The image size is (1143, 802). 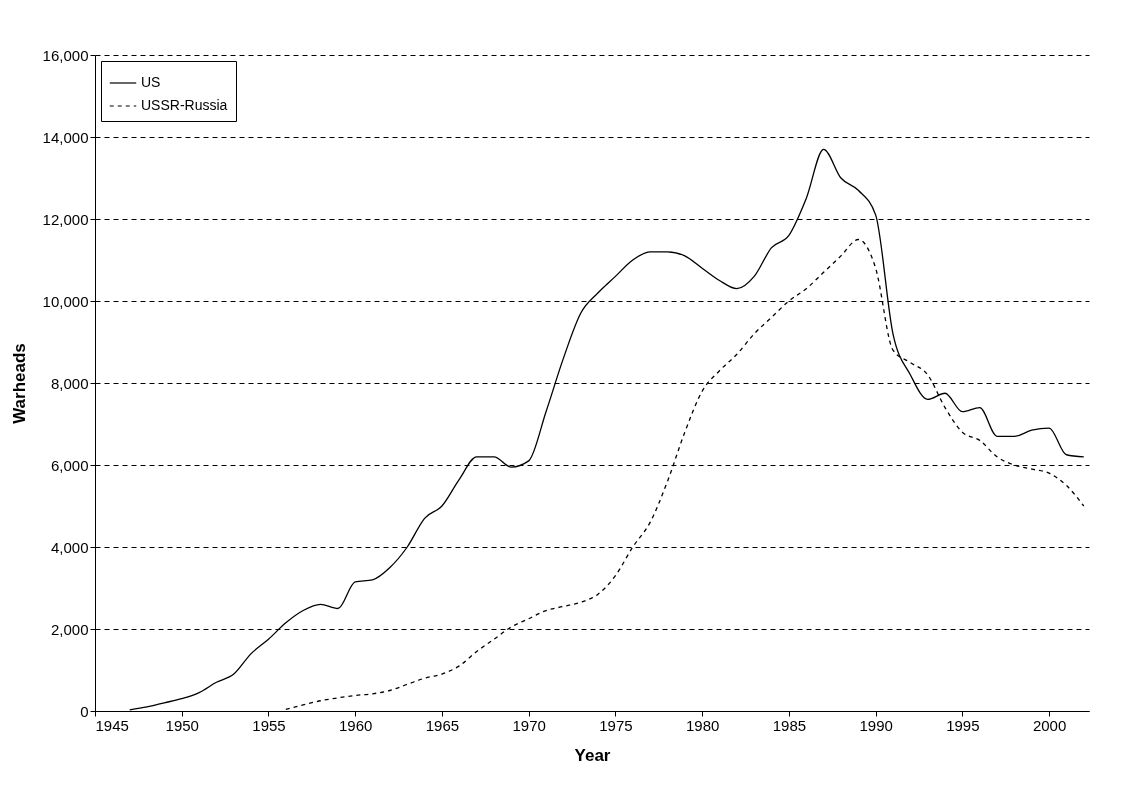 What do you see at coordinates (876, 725) in the screenshot?
I see `x-tick-label: 1990` at bounding box center [876, 725].